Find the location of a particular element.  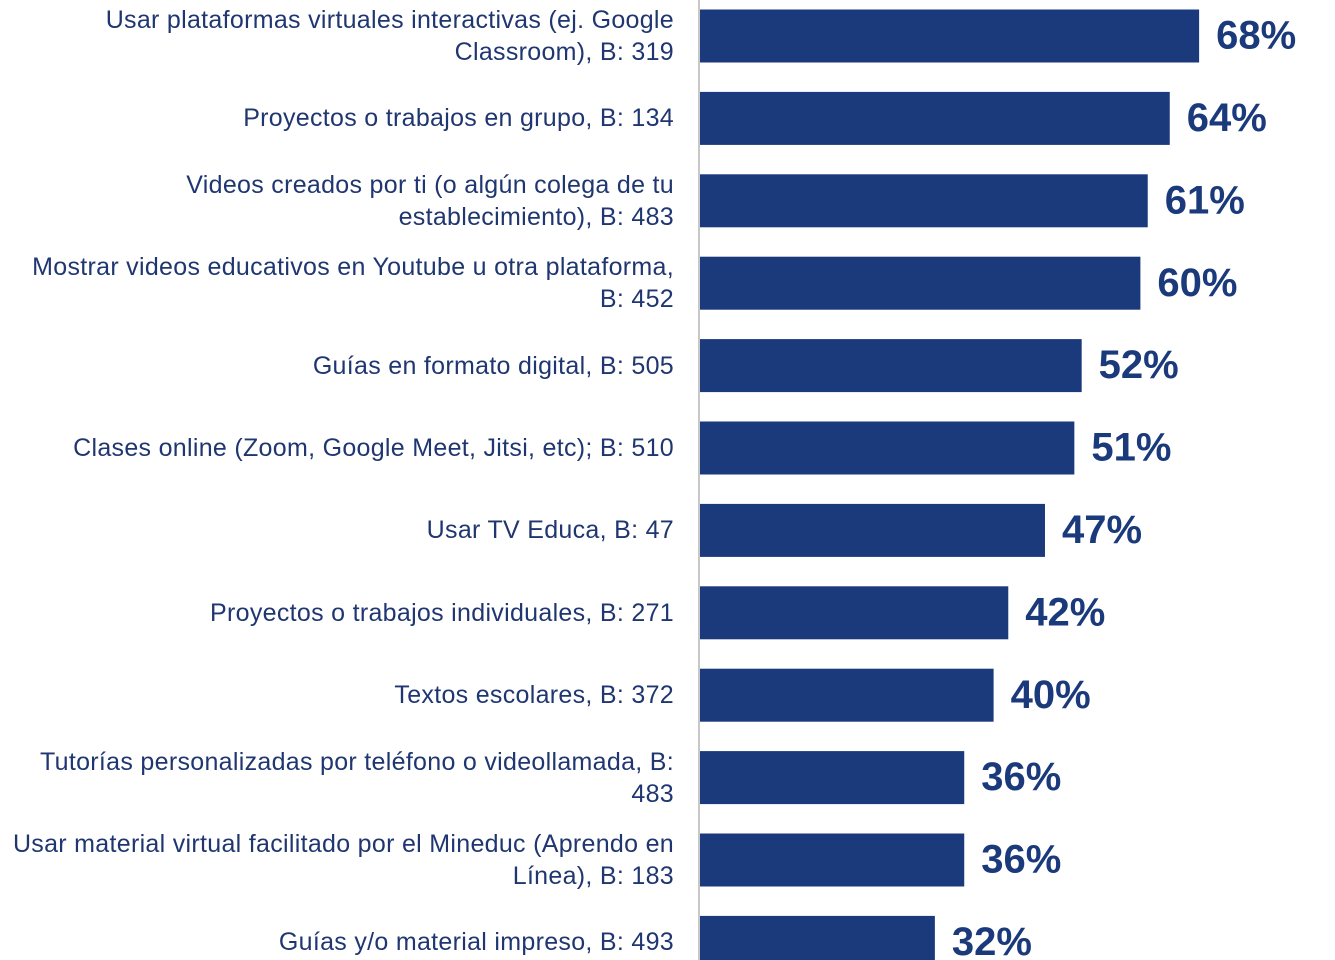

value-label: 51% is located at coordinates (1131, 448).